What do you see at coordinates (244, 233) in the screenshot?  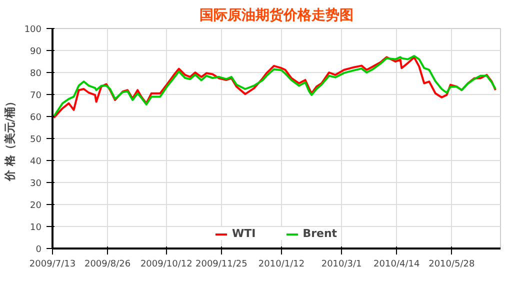 I see `legend-label: WTI` at bounding box center [244, 233].